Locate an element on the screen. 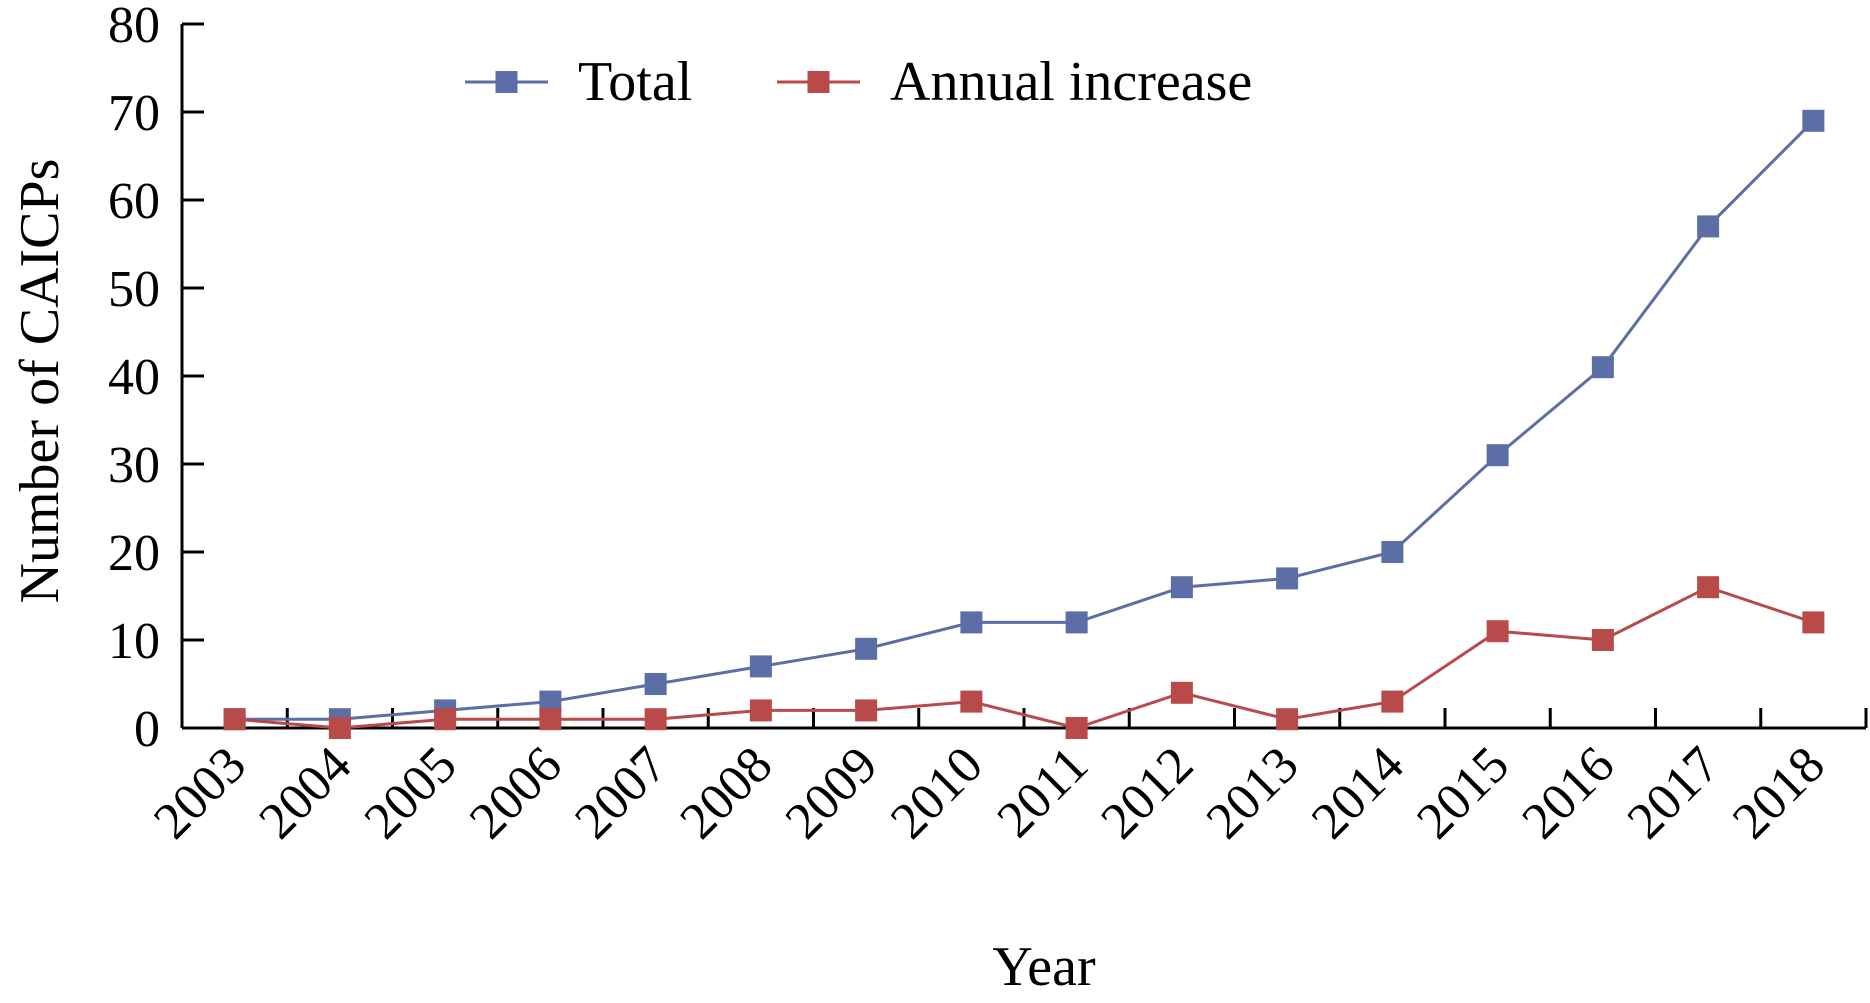  y-tick-label: 20 is located at coordinates (134, 553).